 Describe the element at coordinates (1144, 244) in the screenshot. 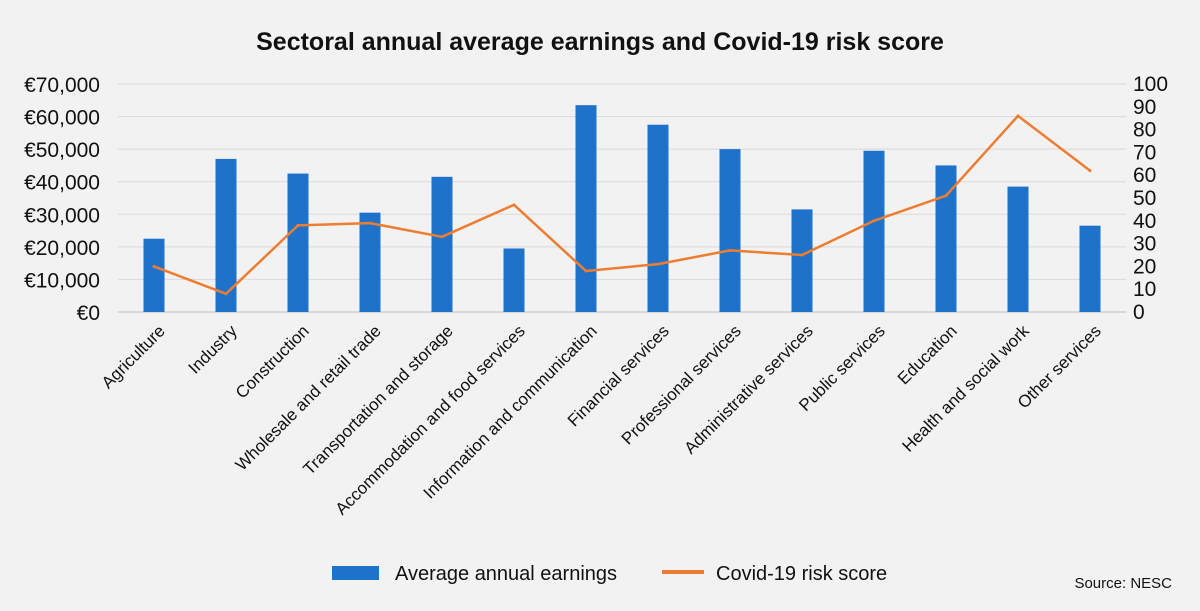

I see `right-tick-label: 30` at that location.